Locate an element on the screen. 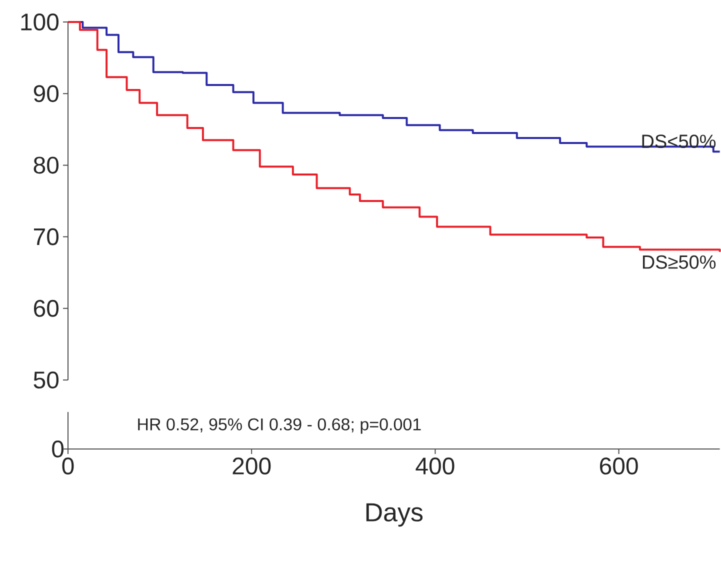 The image size is (721, 567). y-tick-label: 60 is located at coordinates (46, 308).